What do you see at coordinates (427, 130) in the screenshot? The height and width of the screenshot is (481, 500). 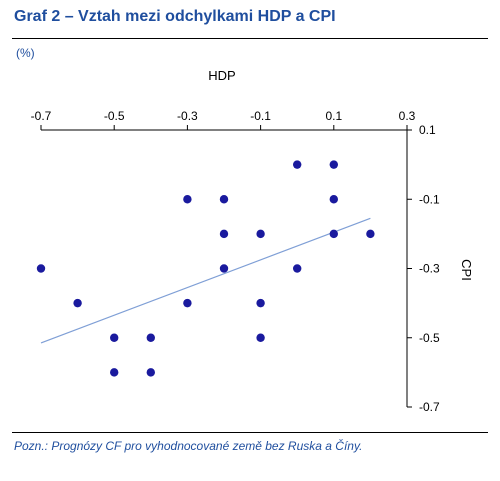 I see `y-tick-label: 0.1` at bounding box center [427, 130].